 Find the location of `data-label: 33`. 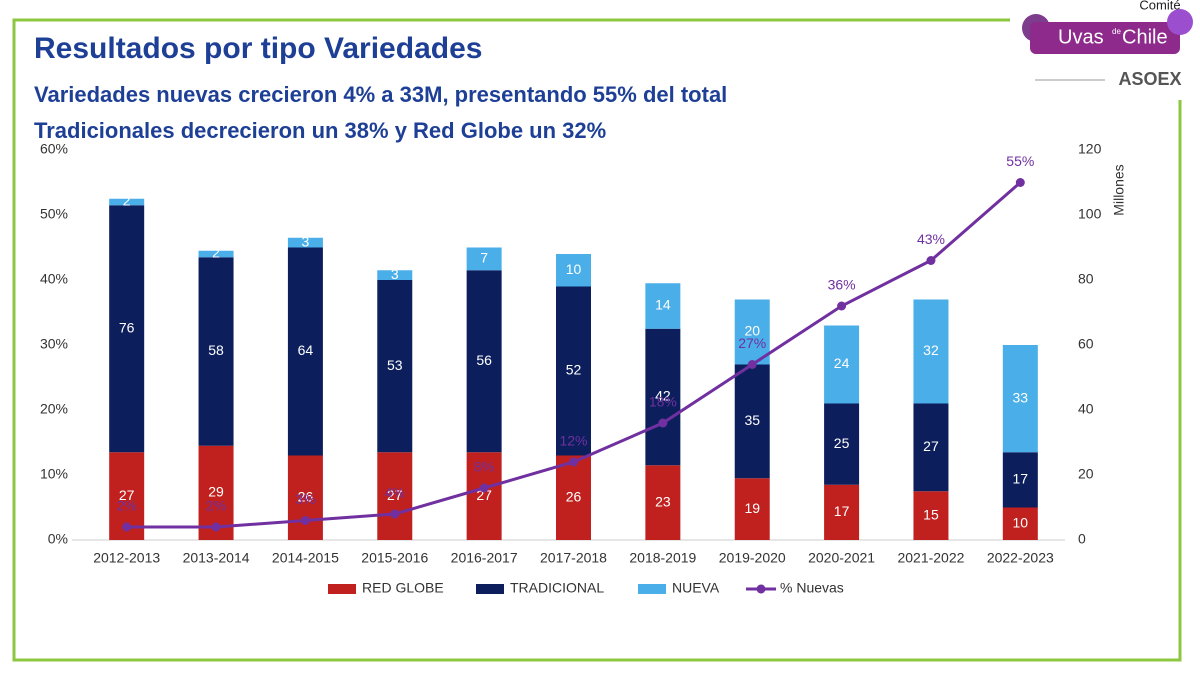

data-label: 33 is located at coordinates (1021, 397).